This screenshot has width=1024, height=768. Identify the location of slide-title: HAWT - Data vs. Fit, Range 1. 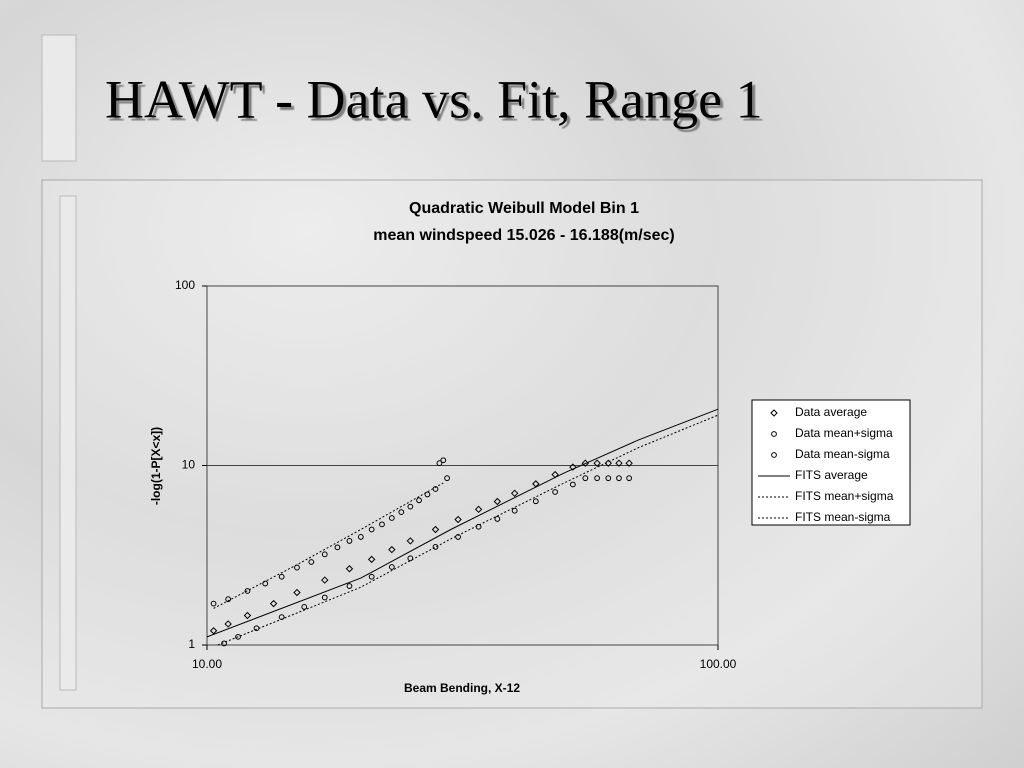
(434, 99).